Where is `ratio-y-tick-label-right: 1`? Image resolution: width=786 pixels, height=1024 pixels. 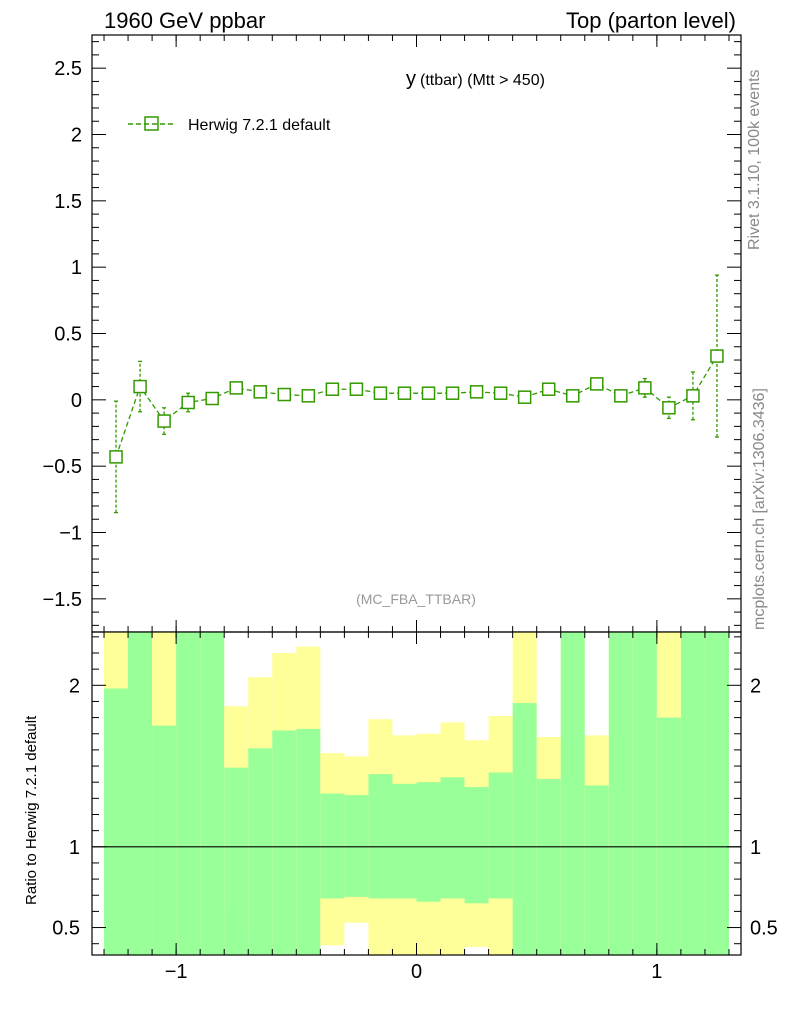
ratio-y-tick-label-right: 1 is located at coordinates (755, 848).